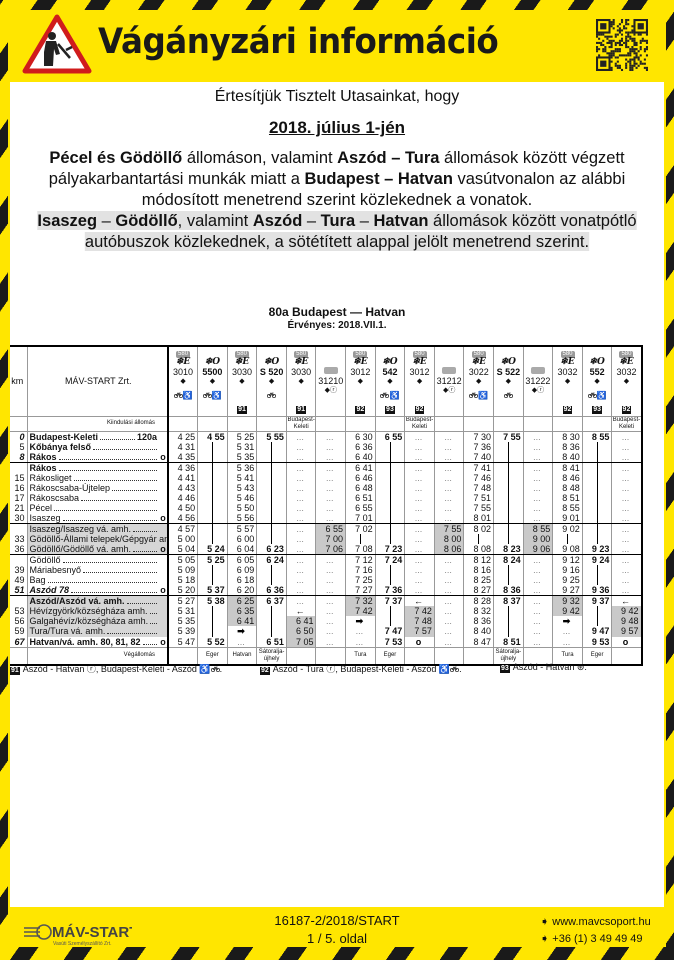 The height and width of the screenshot is (960, 674). I want to click on page-number: 1 / 5. oldal, so click(337, 938).